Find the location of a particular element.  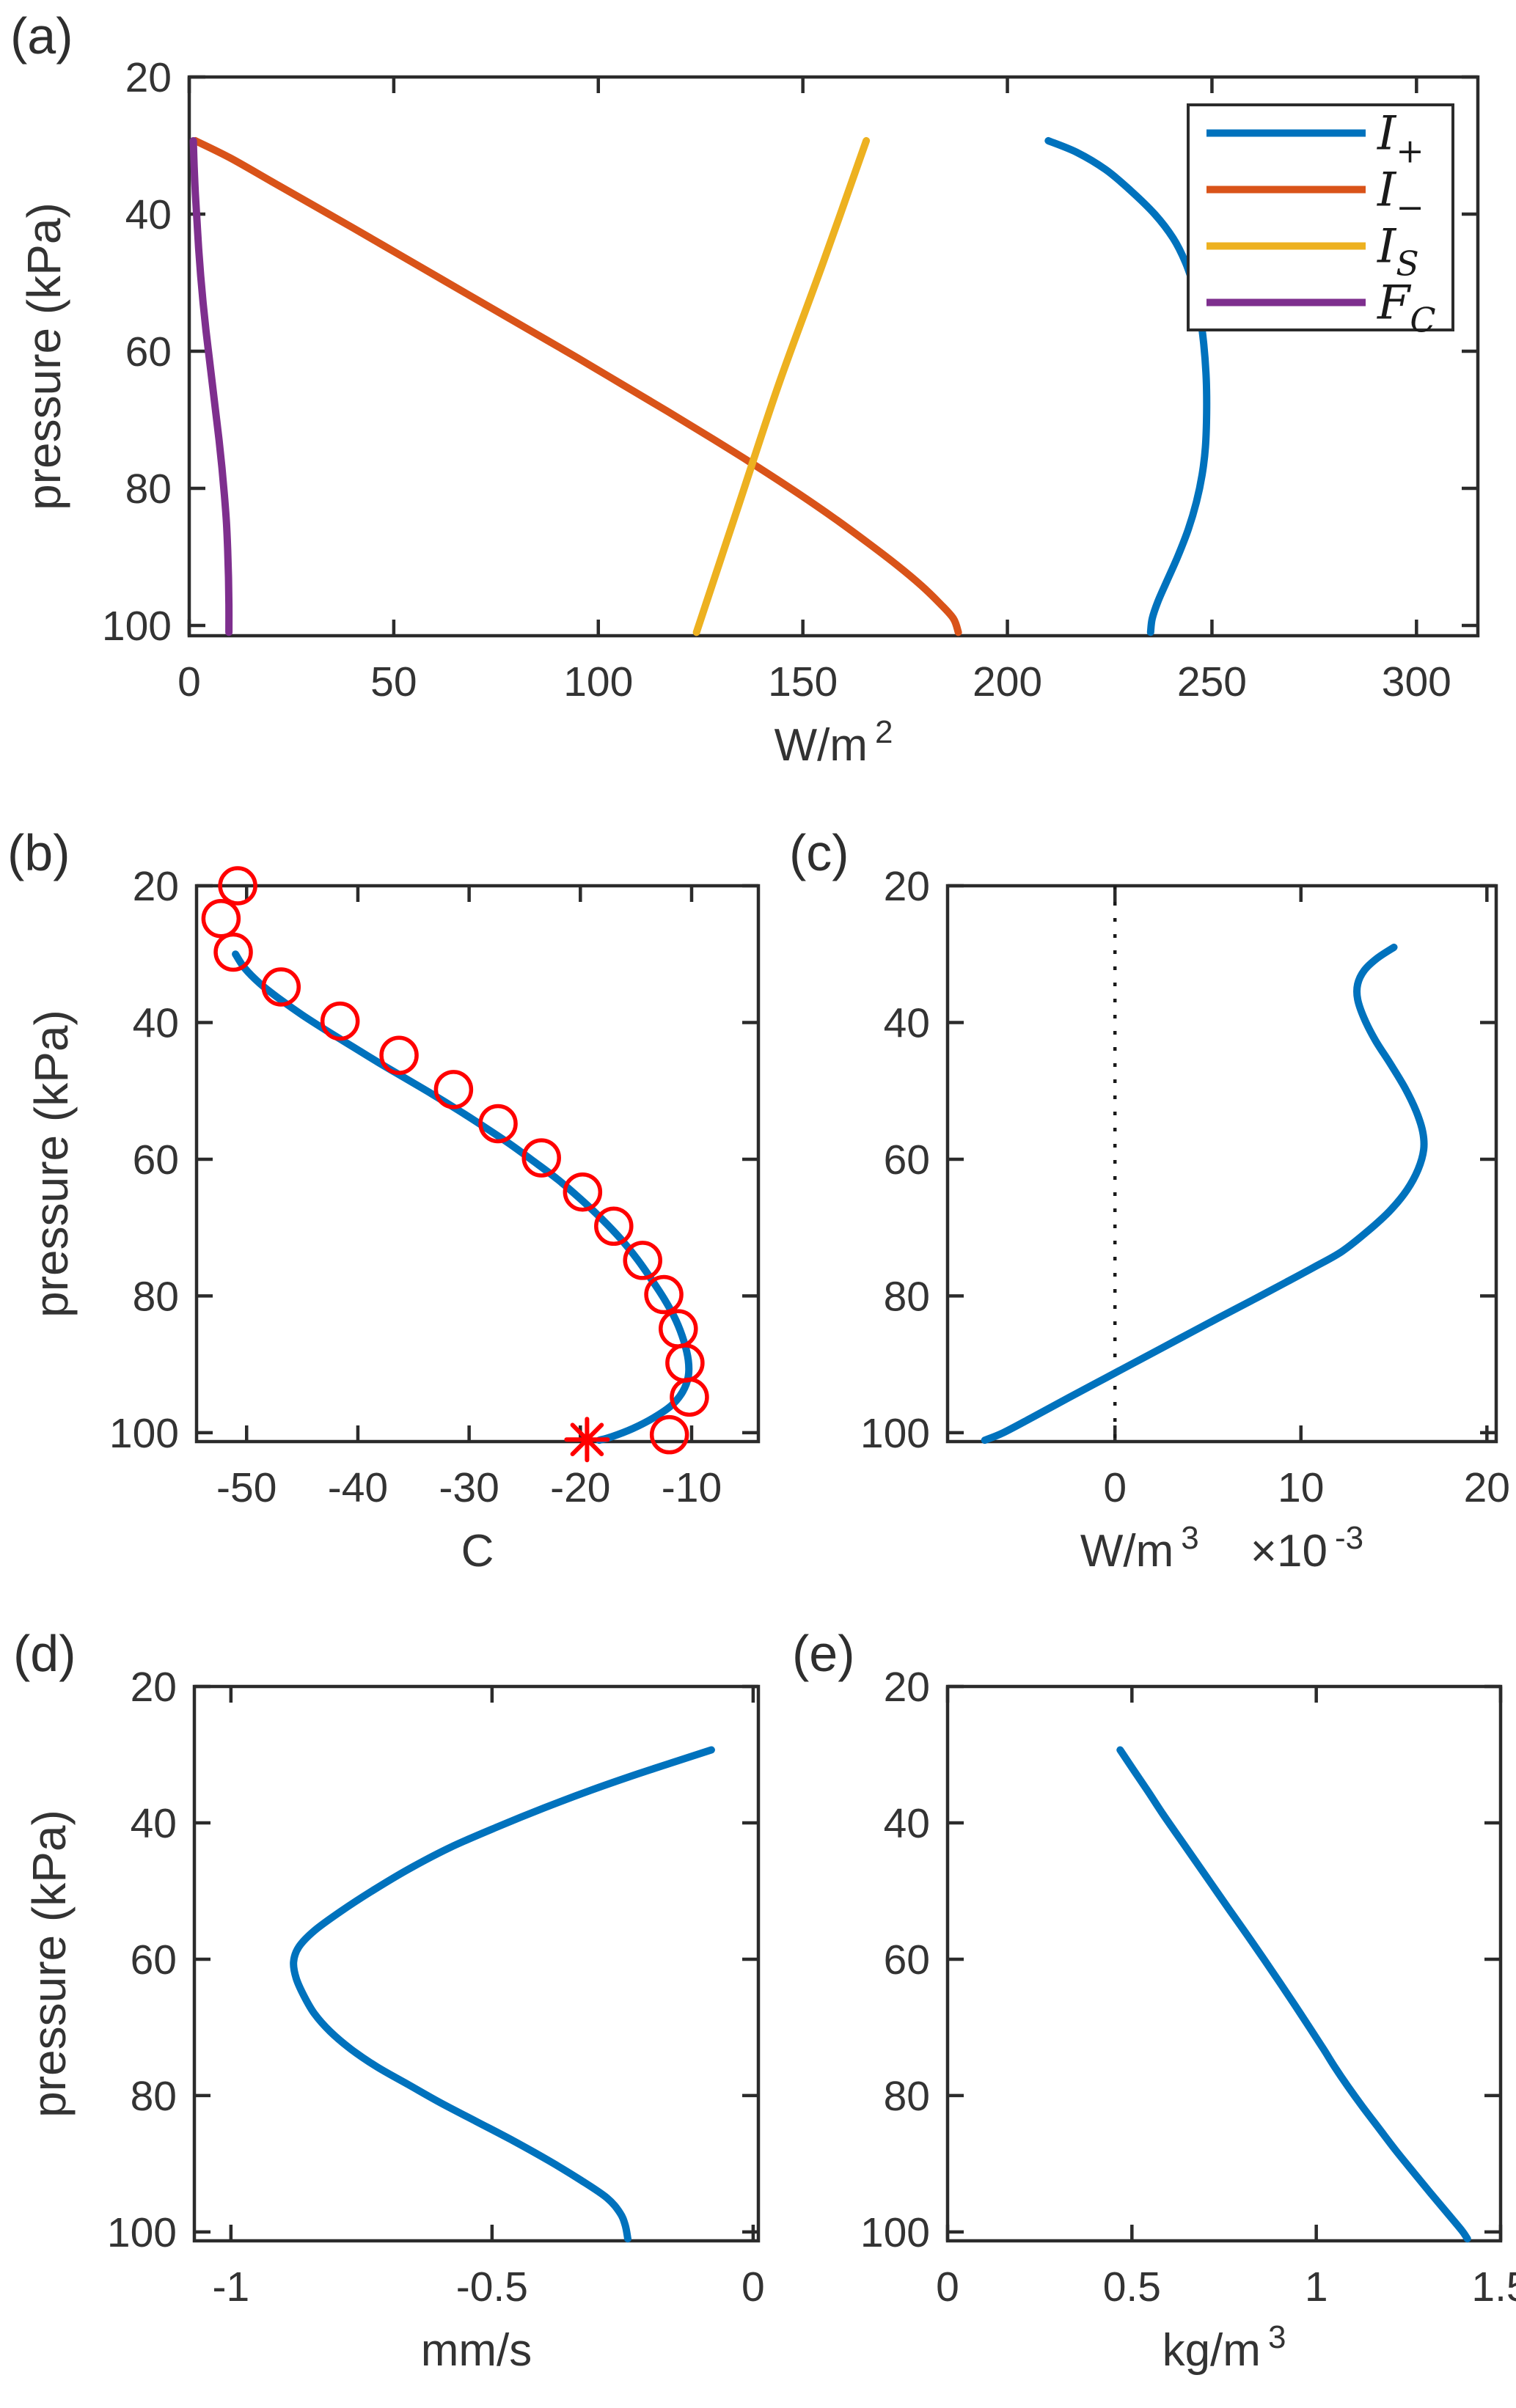

panel-c: 0 10 20 20 40 60 80 100 W/m 3 ×10 -3 is located at coordinates (1185, 1220).